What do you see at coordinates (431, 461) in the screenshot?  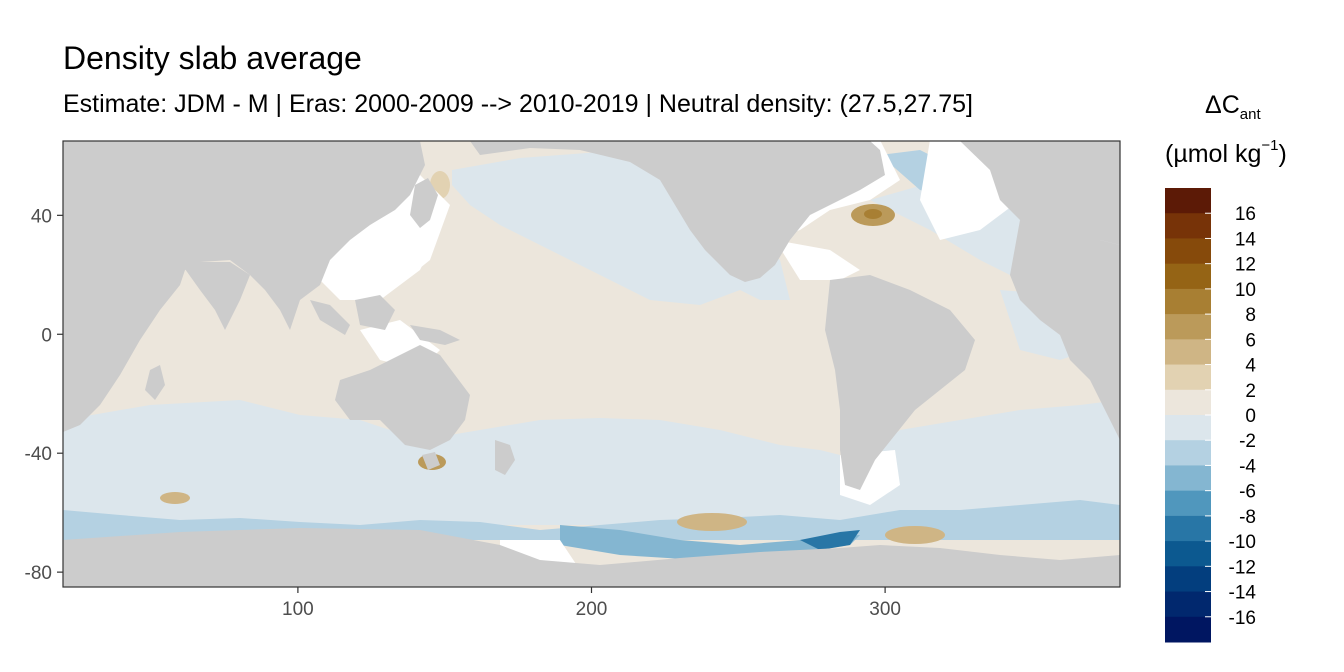 I see `tasmania-land` at bounding box center [431, 461].